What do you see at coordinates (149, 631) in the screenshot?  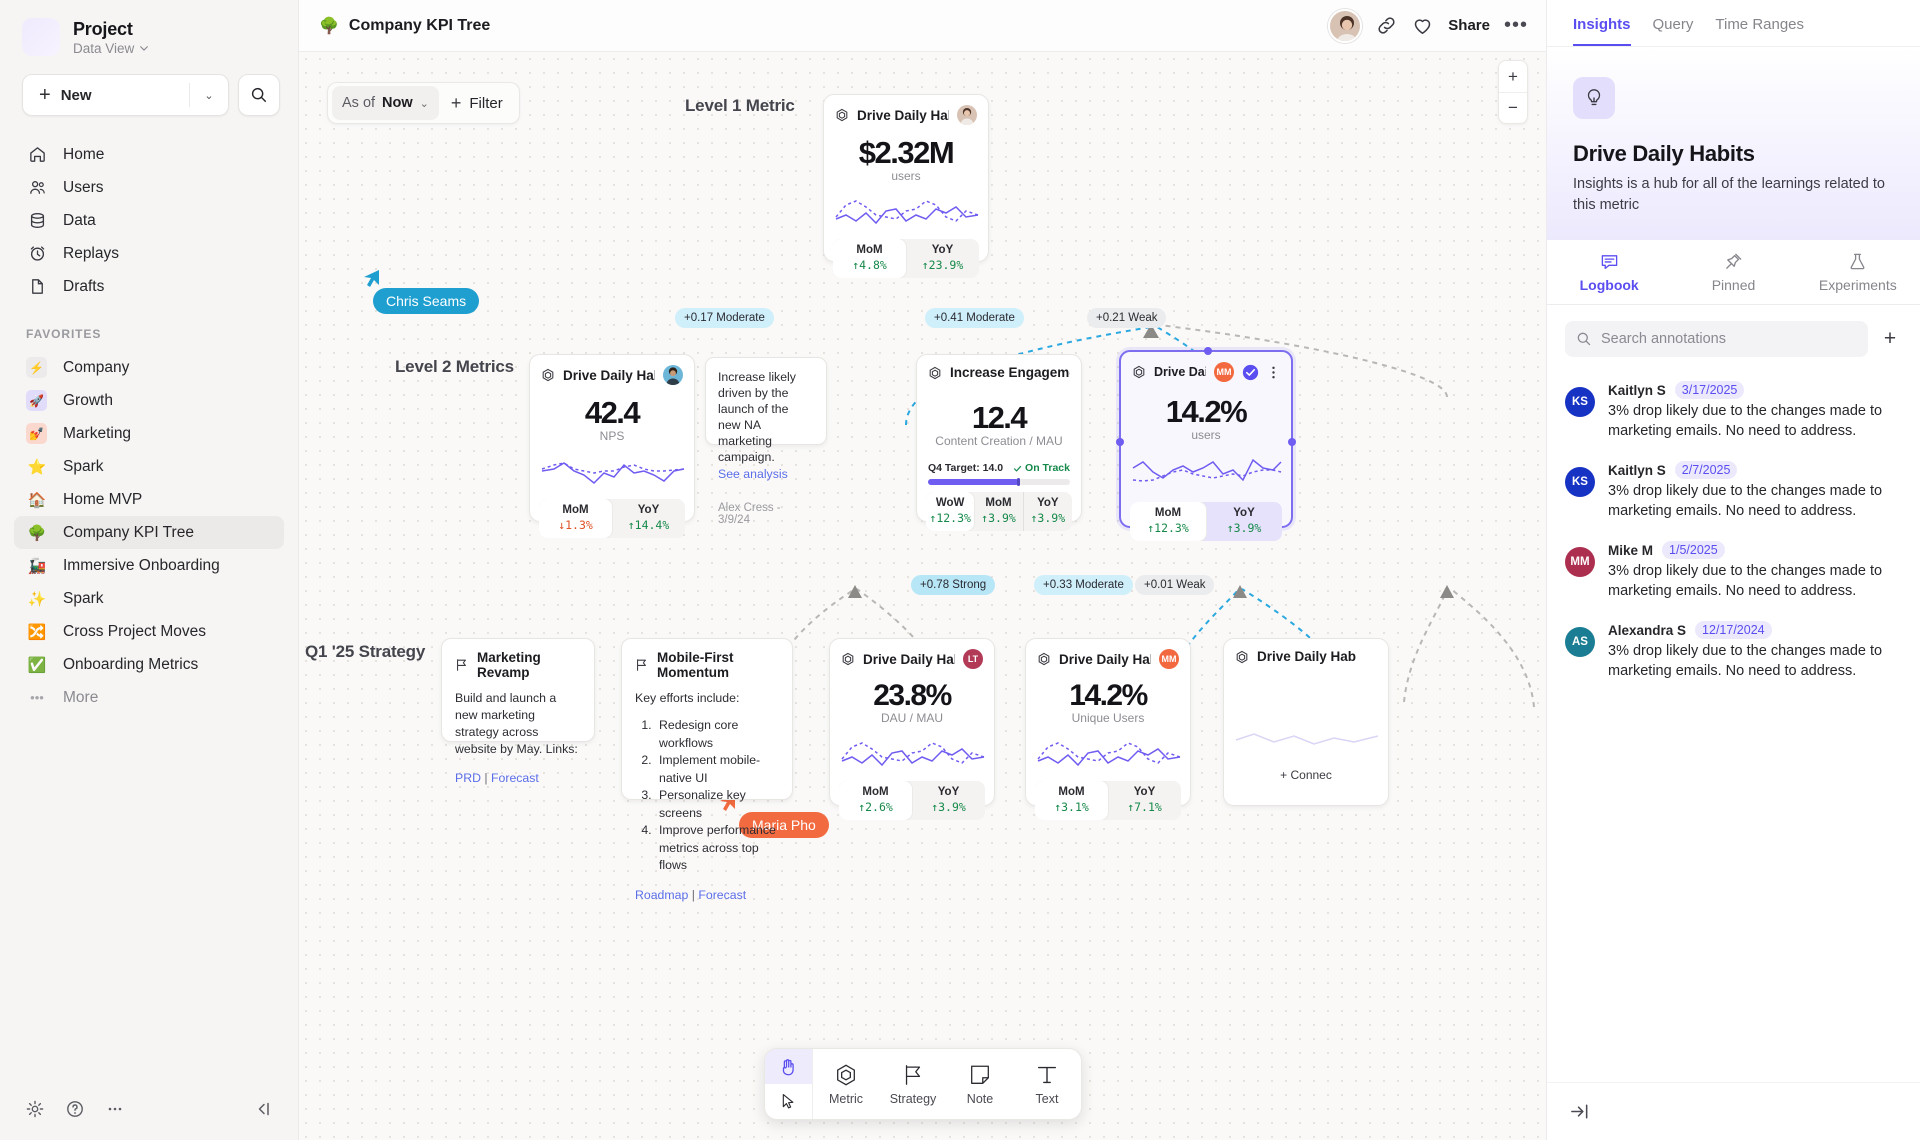 I see `sidebar-item-cross-project-moves: 🔀 Cross Project Moves` at bounding box center [149, 631].